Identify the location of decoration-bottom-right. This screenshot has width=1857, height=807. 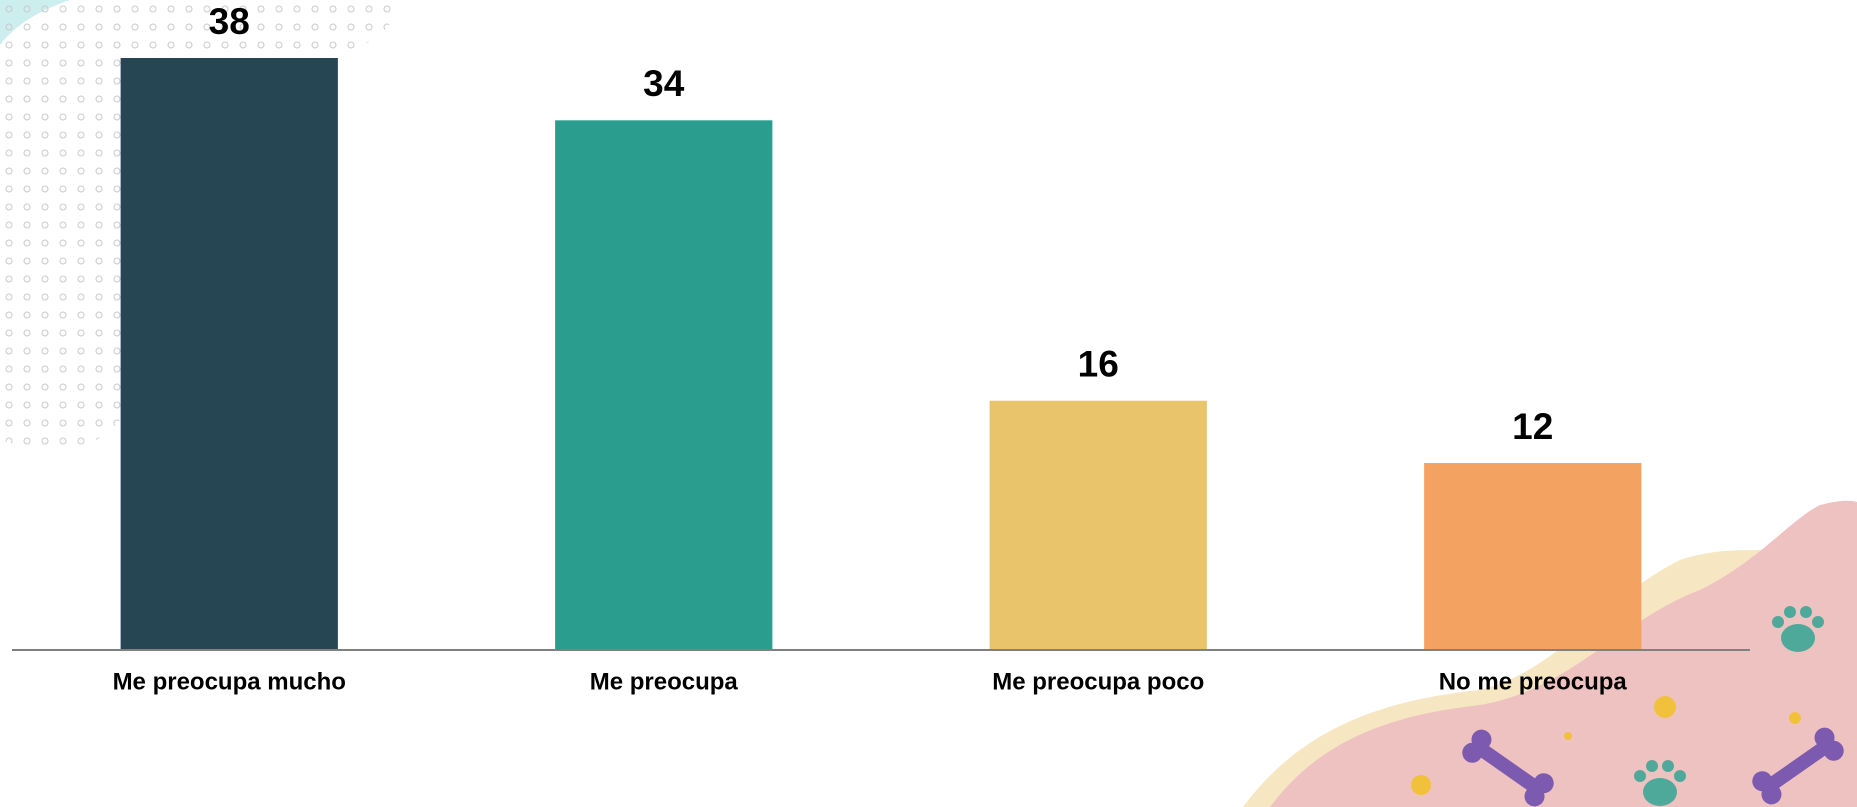
(1550, 653).